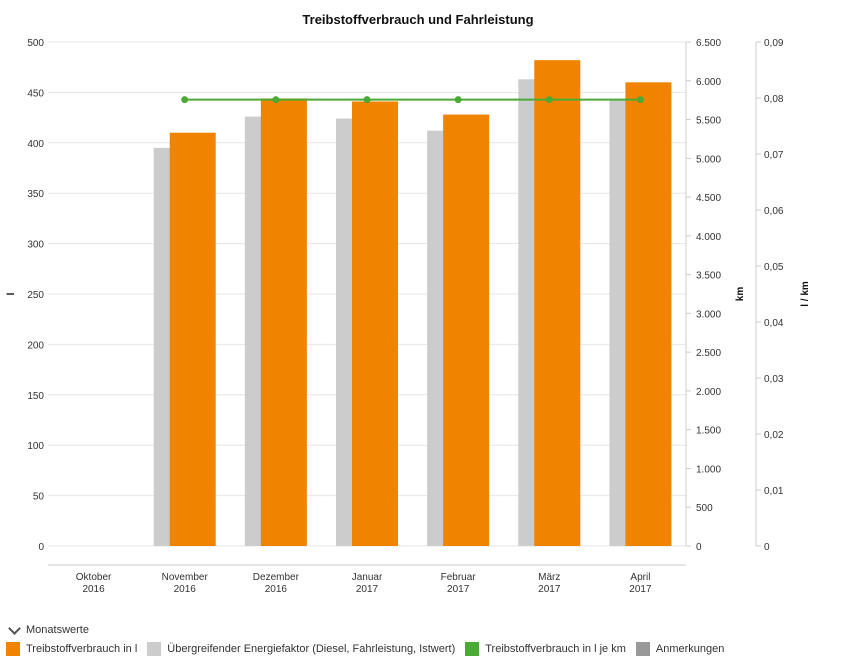  Describe the element at coordinates (549, 577) in the screenshot. I see `x-tick-label: März` at that location.